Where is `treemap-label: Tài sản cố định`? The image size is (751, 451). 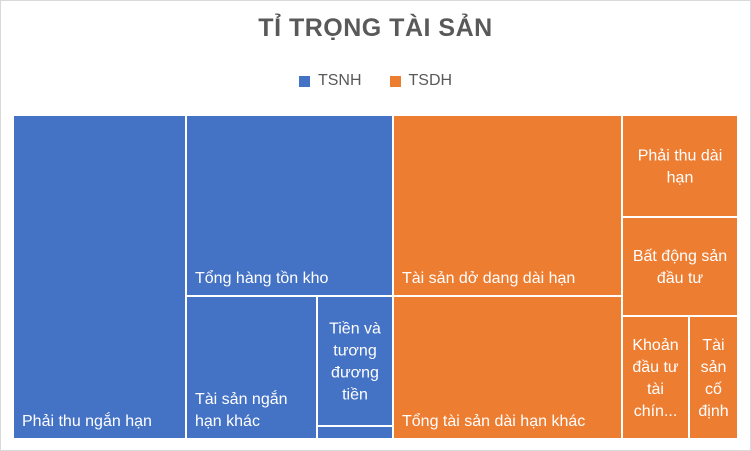
treemap-label: Tài sản cố định is located at coordinates (713, 378).